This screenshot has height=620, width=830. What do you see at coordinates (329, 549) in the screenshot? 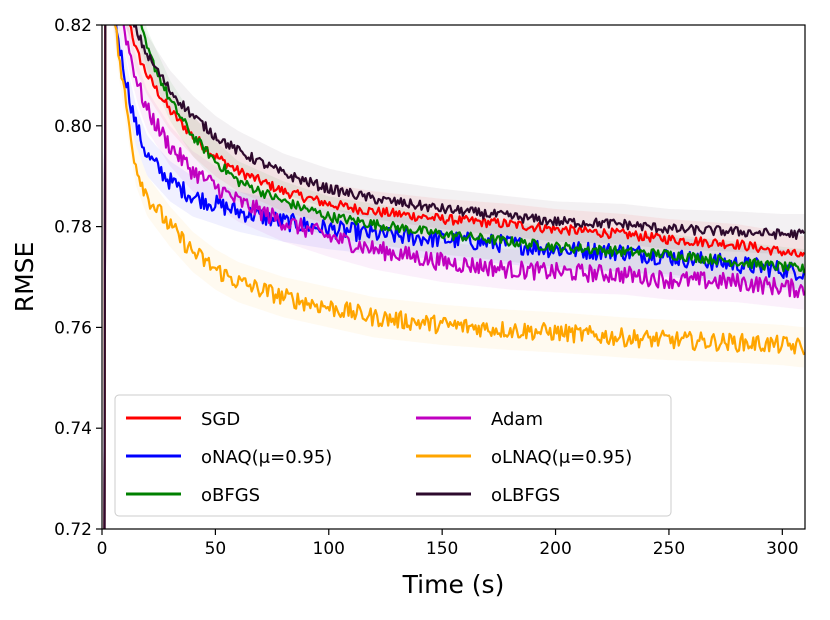
I see `x-tick-label: 100` at bounding box center [329, 549].